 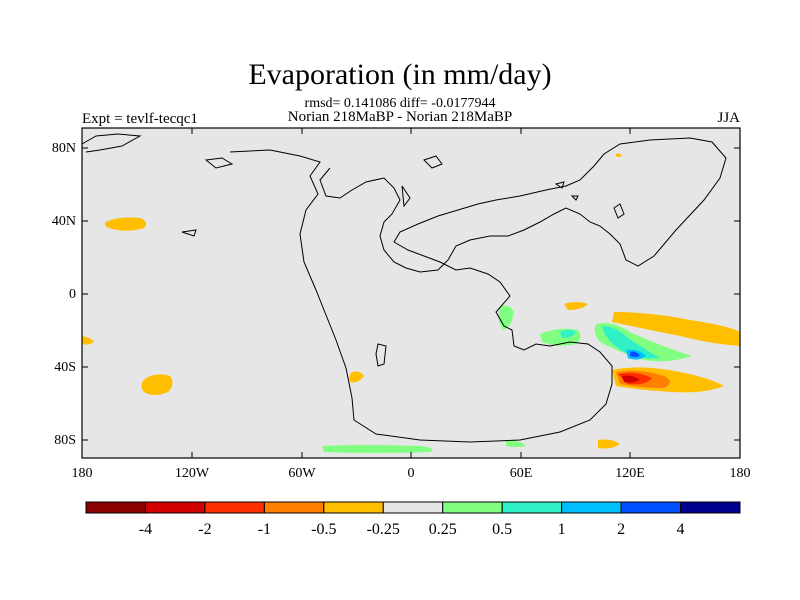 What do you see at coordinates (728, 118) in the screenshot?
I see `season-label: JJA` at bounding box center [728, 118].